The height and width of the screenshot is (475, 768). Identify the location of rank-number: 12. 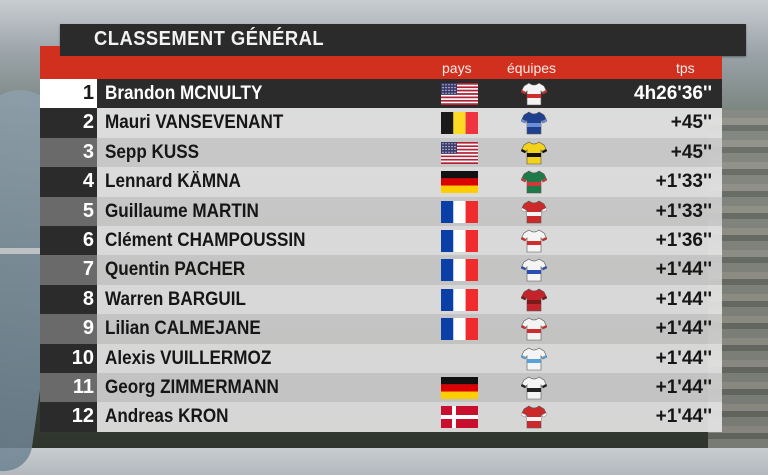
(82, 416).